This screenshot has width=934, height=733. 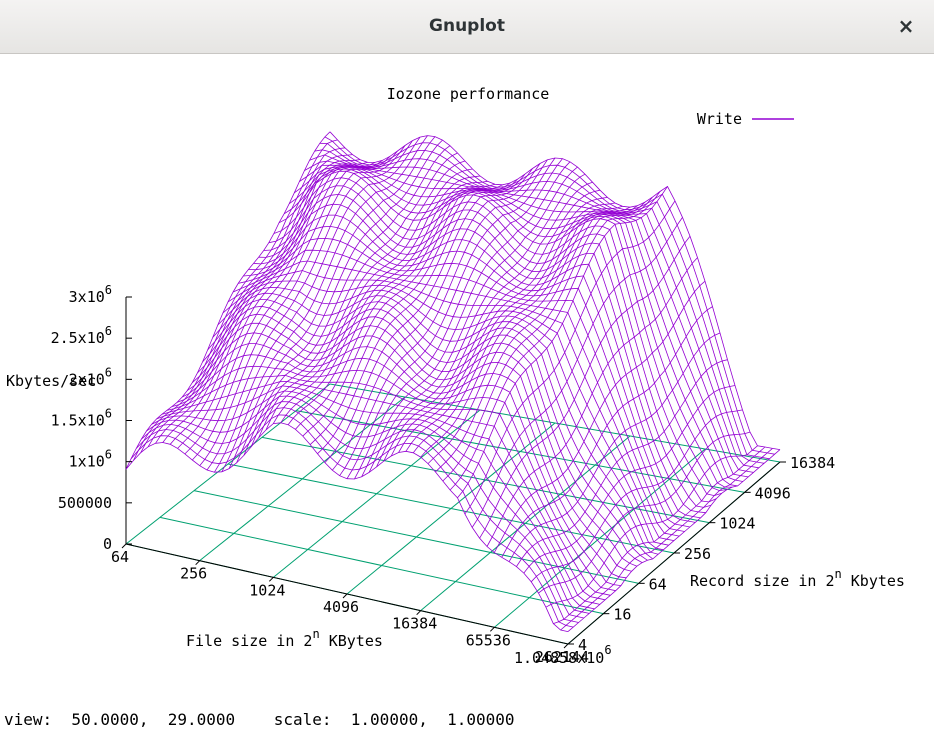 I want to click on x-tick-label: 4096, so click(x=341, y=607).